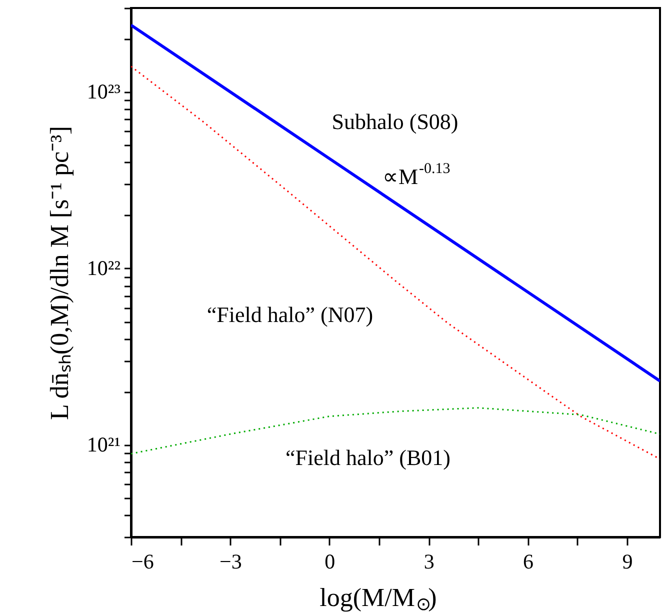 This screenshot has height=615, width=672. What do you see at coordinates (528, 562) in the screenshot?
I see `x-tick-label: 6` at bounding box center [528, 562].